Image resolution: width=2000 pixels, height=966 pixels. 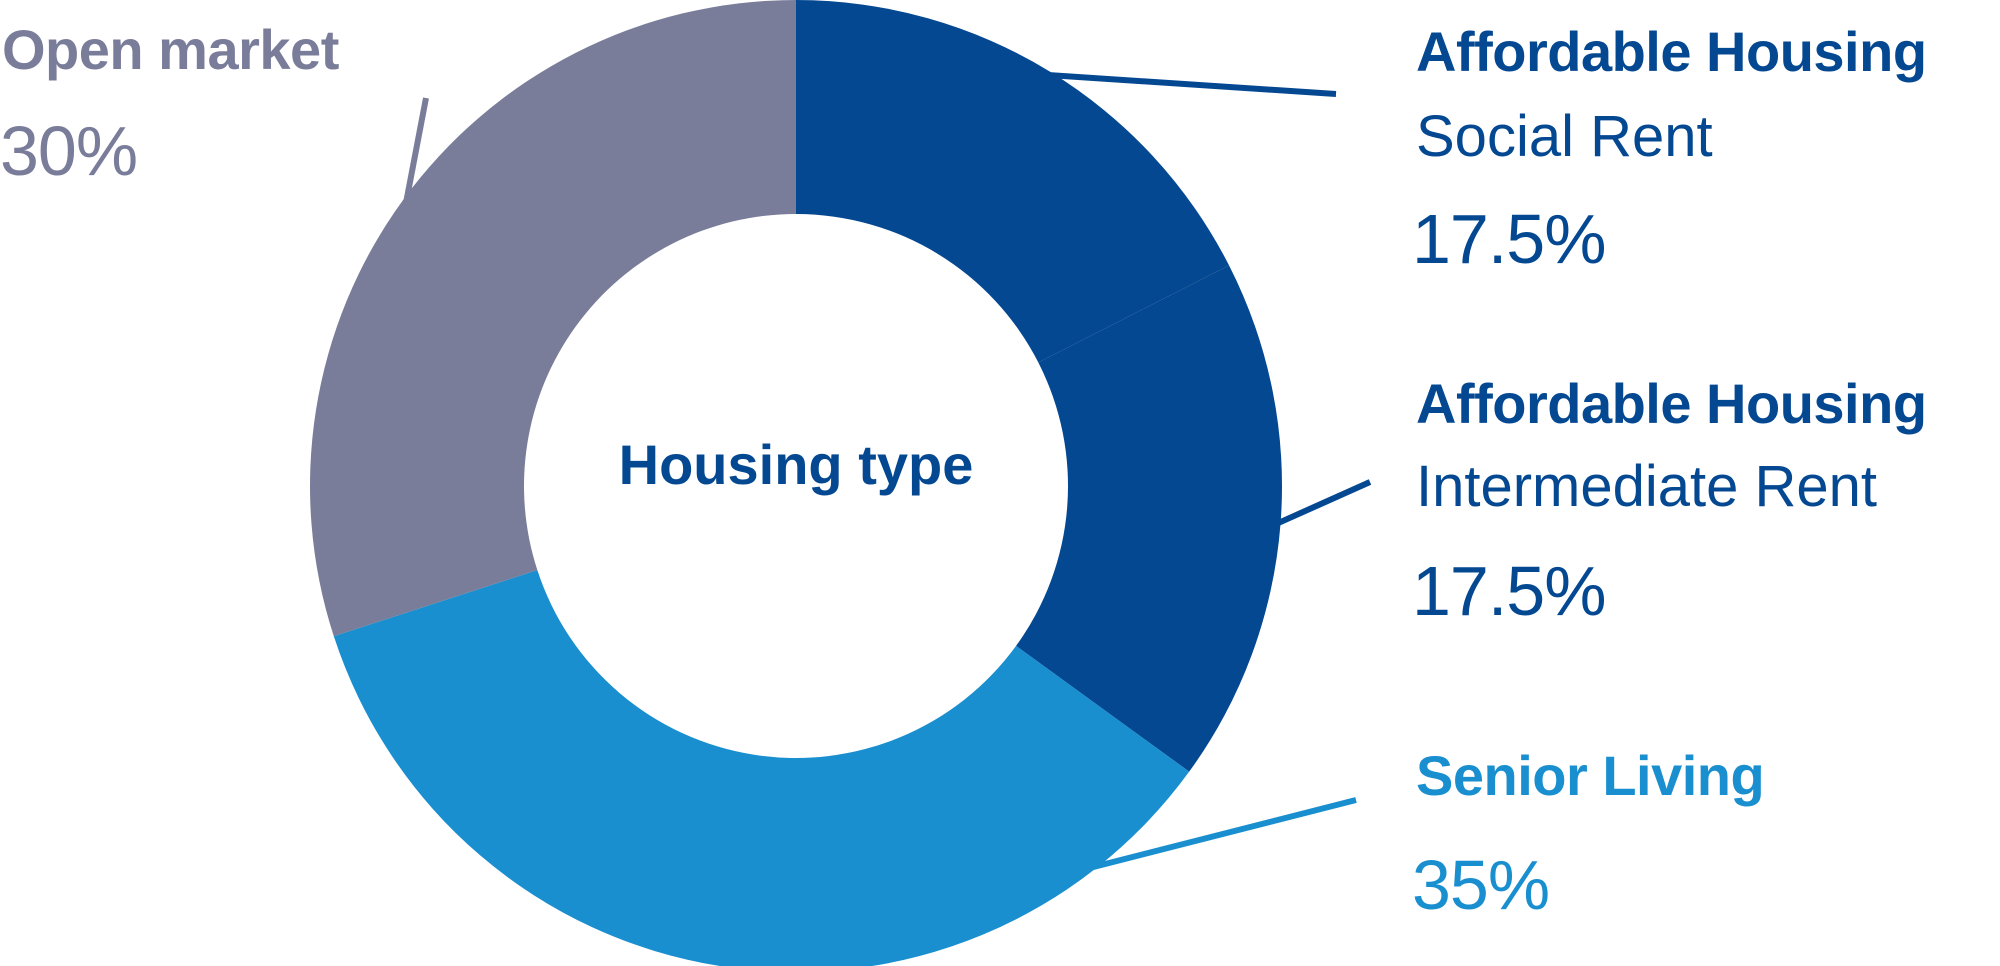 What do you see at coordinates (1647, 486) in the screenshot?
I see `legend-intermediate-rent-sub: Intermediate Rent` at bounding box center [1647, 486].